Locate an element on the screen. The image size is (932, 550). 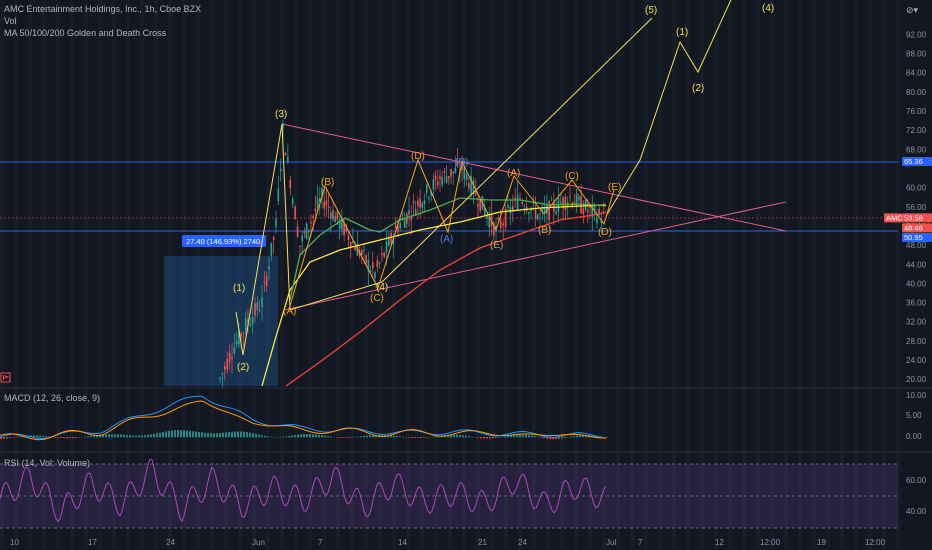
price-tick: 56.00 is located at coordinates (916, 207).